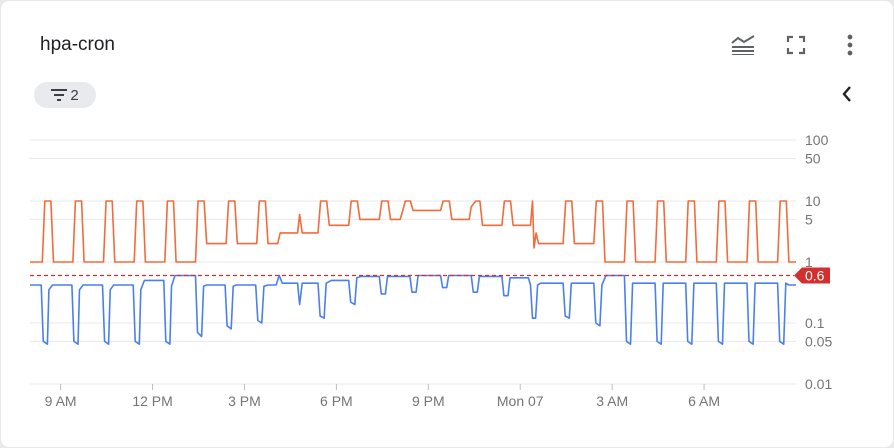  What do you see at coordinates (336, 401) in the screenshot?
I see `x-tick-label: 6 PM` at bounding box center [336, 401].